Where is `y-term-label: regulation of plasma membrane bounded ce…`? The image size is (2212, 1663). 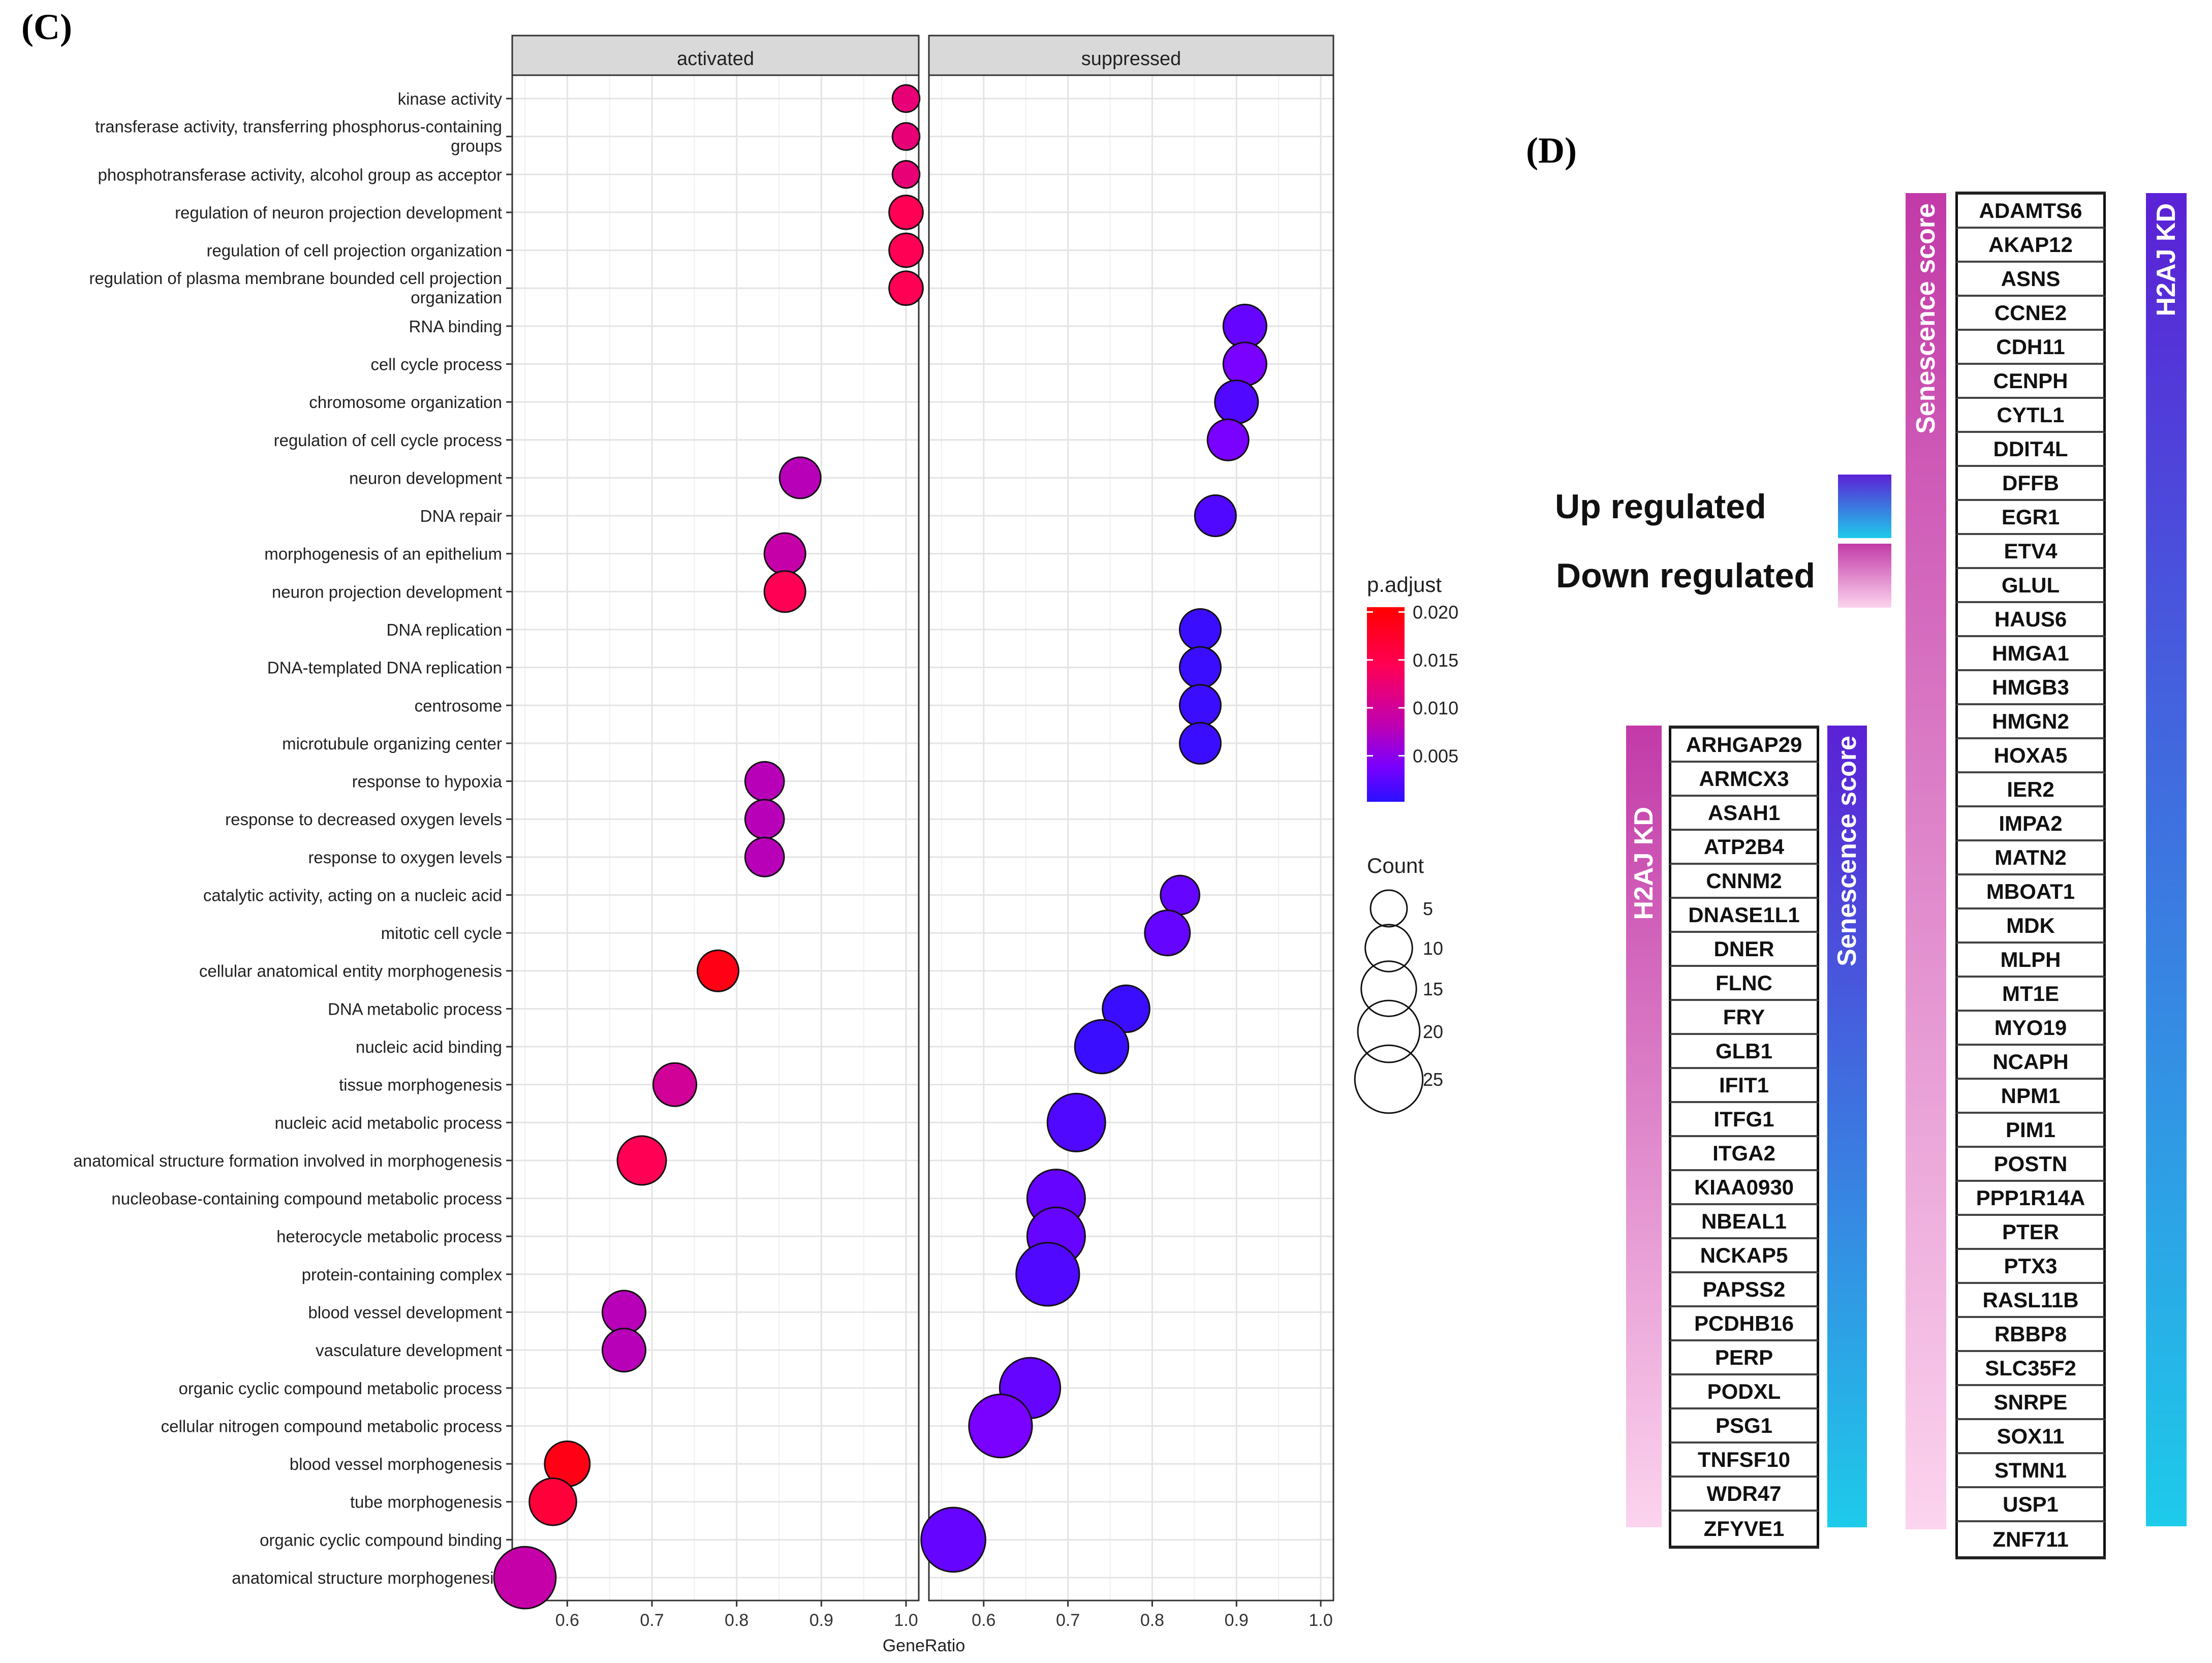
y-term-label: regulation of plasma membrane bounded ce… is located at coordinates (295, 288).